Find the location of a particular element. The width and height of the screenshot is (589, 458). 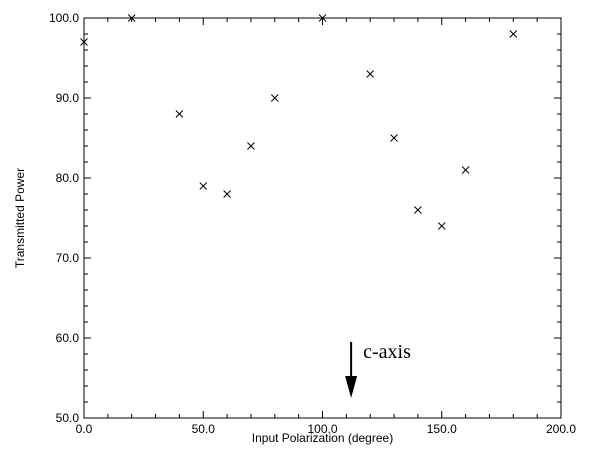

x-tick-labels: 0.0 50.0 100.0 150.0 200.0 is located at coordinates (326, 429).